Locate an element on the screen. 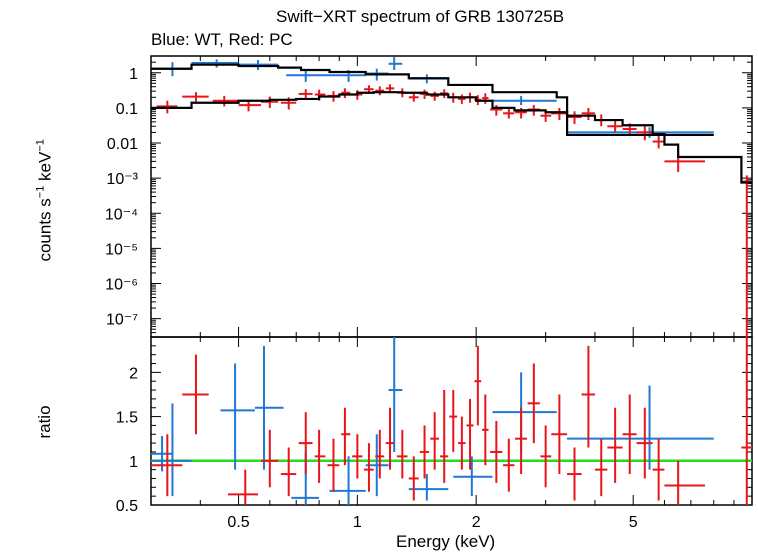 The width and height of the screenshot is (758, 556). spectrum-y-tick-label: 10⁻⁷ is located at coordinates (122, 320).